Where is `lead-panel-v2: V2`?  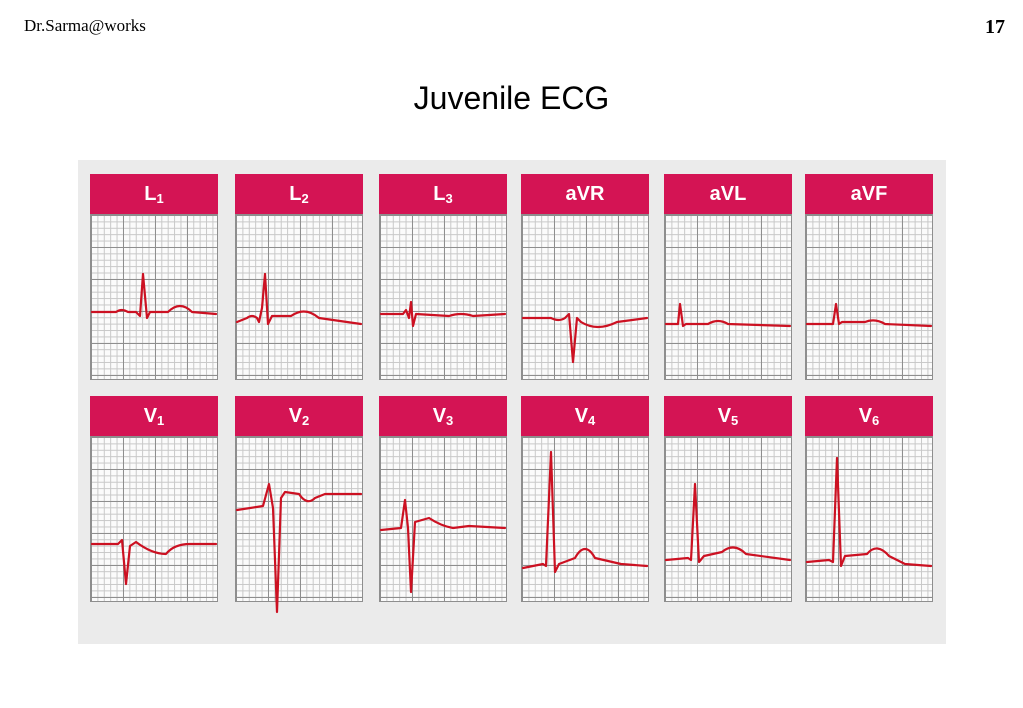 lead-panel-v2: V2 is located at coordinates (299, 505).